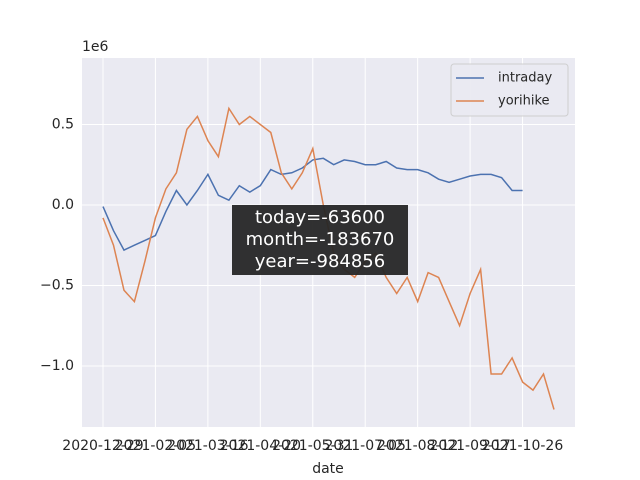 Image resolution: width=640 pixels, height=480 pixels. Describe the element at coordinates (312, 204) in the screenshot. I see `line-series` at that location.